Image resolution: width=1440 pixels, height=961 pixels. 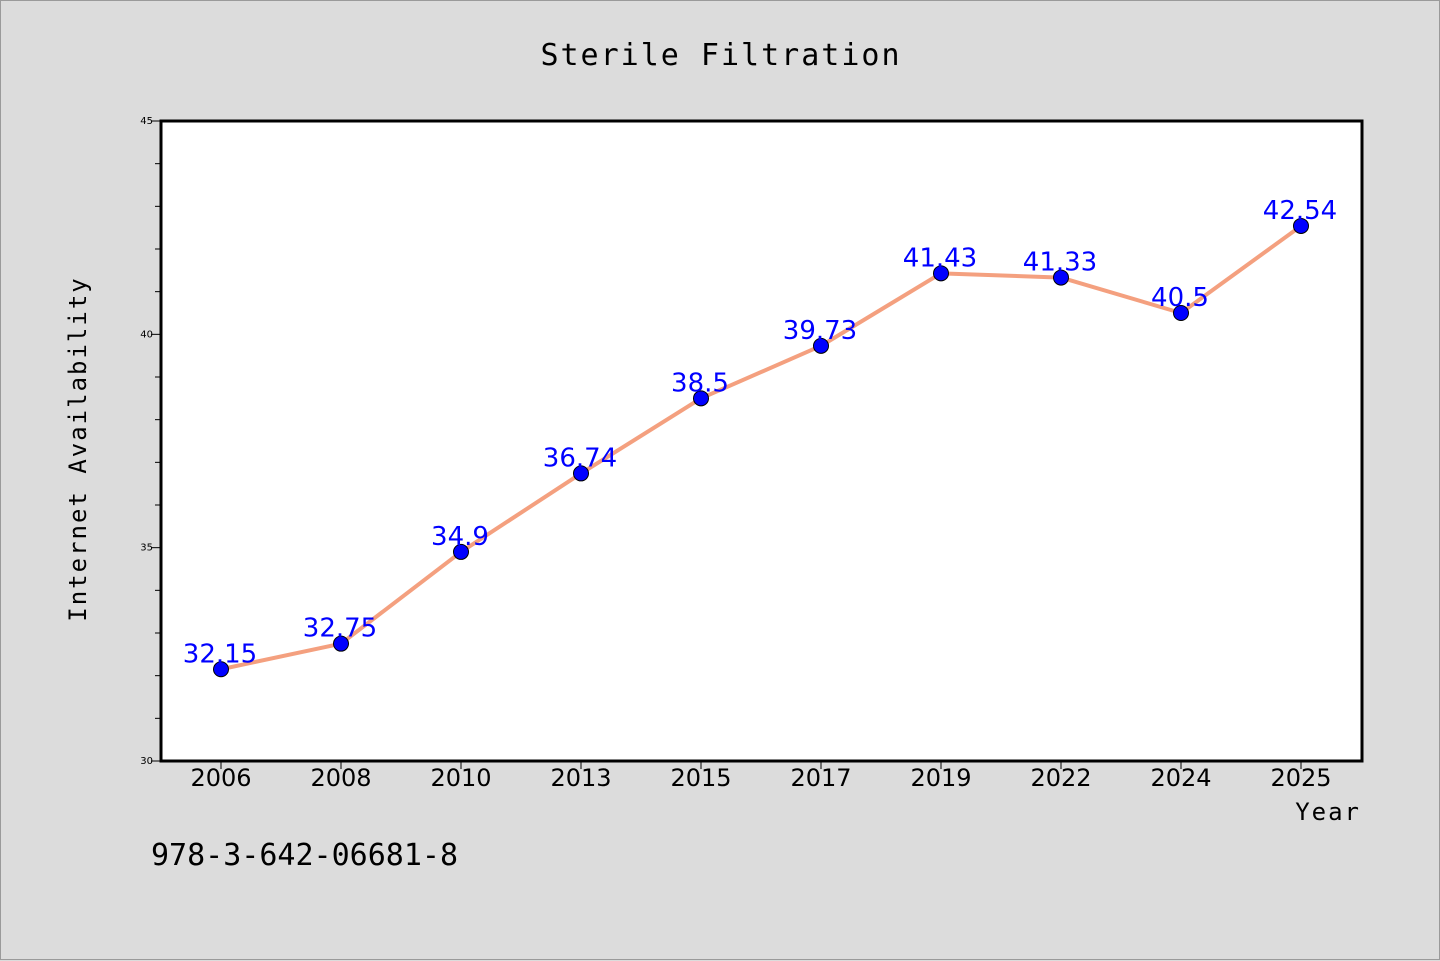 What do you see at coordinates (720, 55) in the screenshot?
I see `chart-title: Sterile Filtration` at bounding box center [720, 55].